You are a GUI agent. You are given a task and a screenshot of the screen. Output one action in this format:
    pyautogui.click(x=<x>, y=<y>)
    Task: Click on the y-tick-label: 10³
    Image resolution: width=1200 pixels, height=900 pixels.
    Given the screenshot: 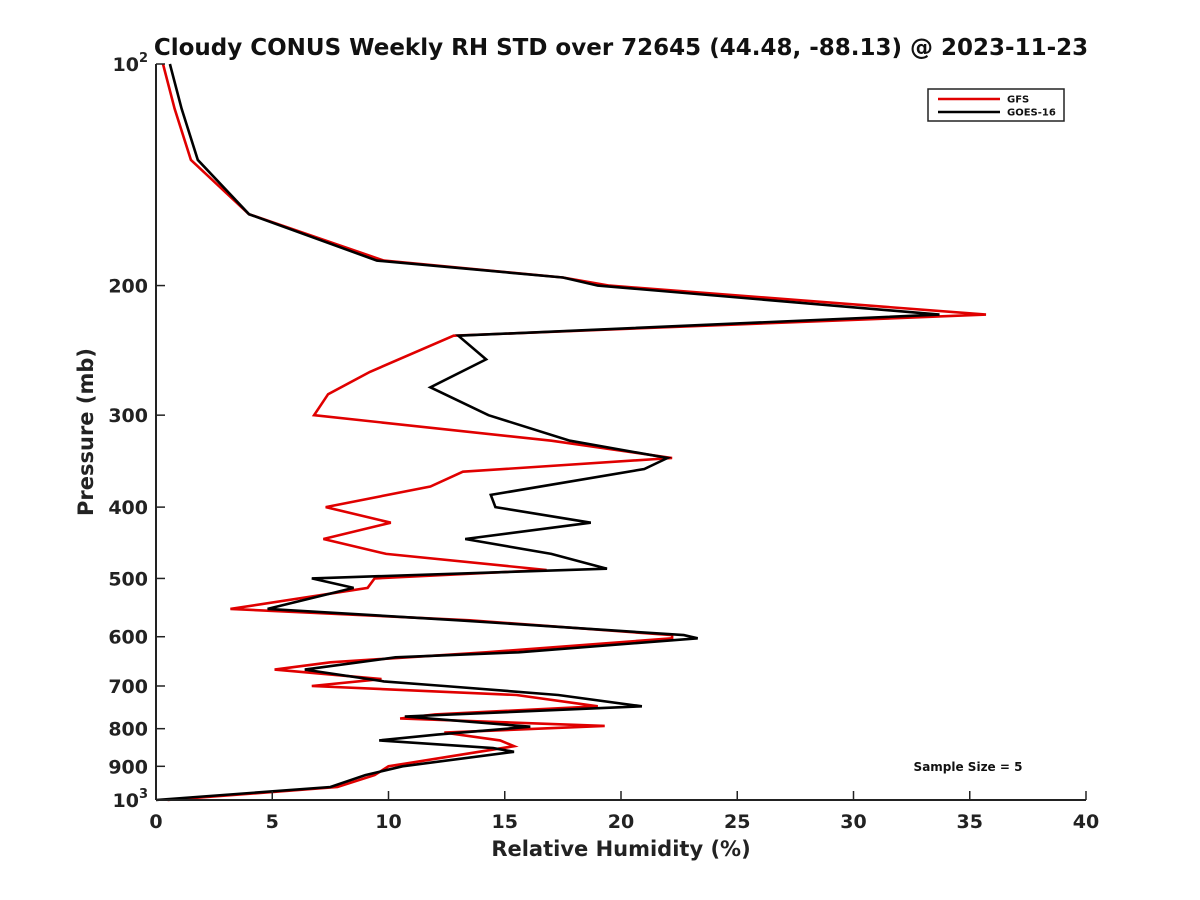 What is the action you would take?
    pyautogui.click(x=131, y=799)
    